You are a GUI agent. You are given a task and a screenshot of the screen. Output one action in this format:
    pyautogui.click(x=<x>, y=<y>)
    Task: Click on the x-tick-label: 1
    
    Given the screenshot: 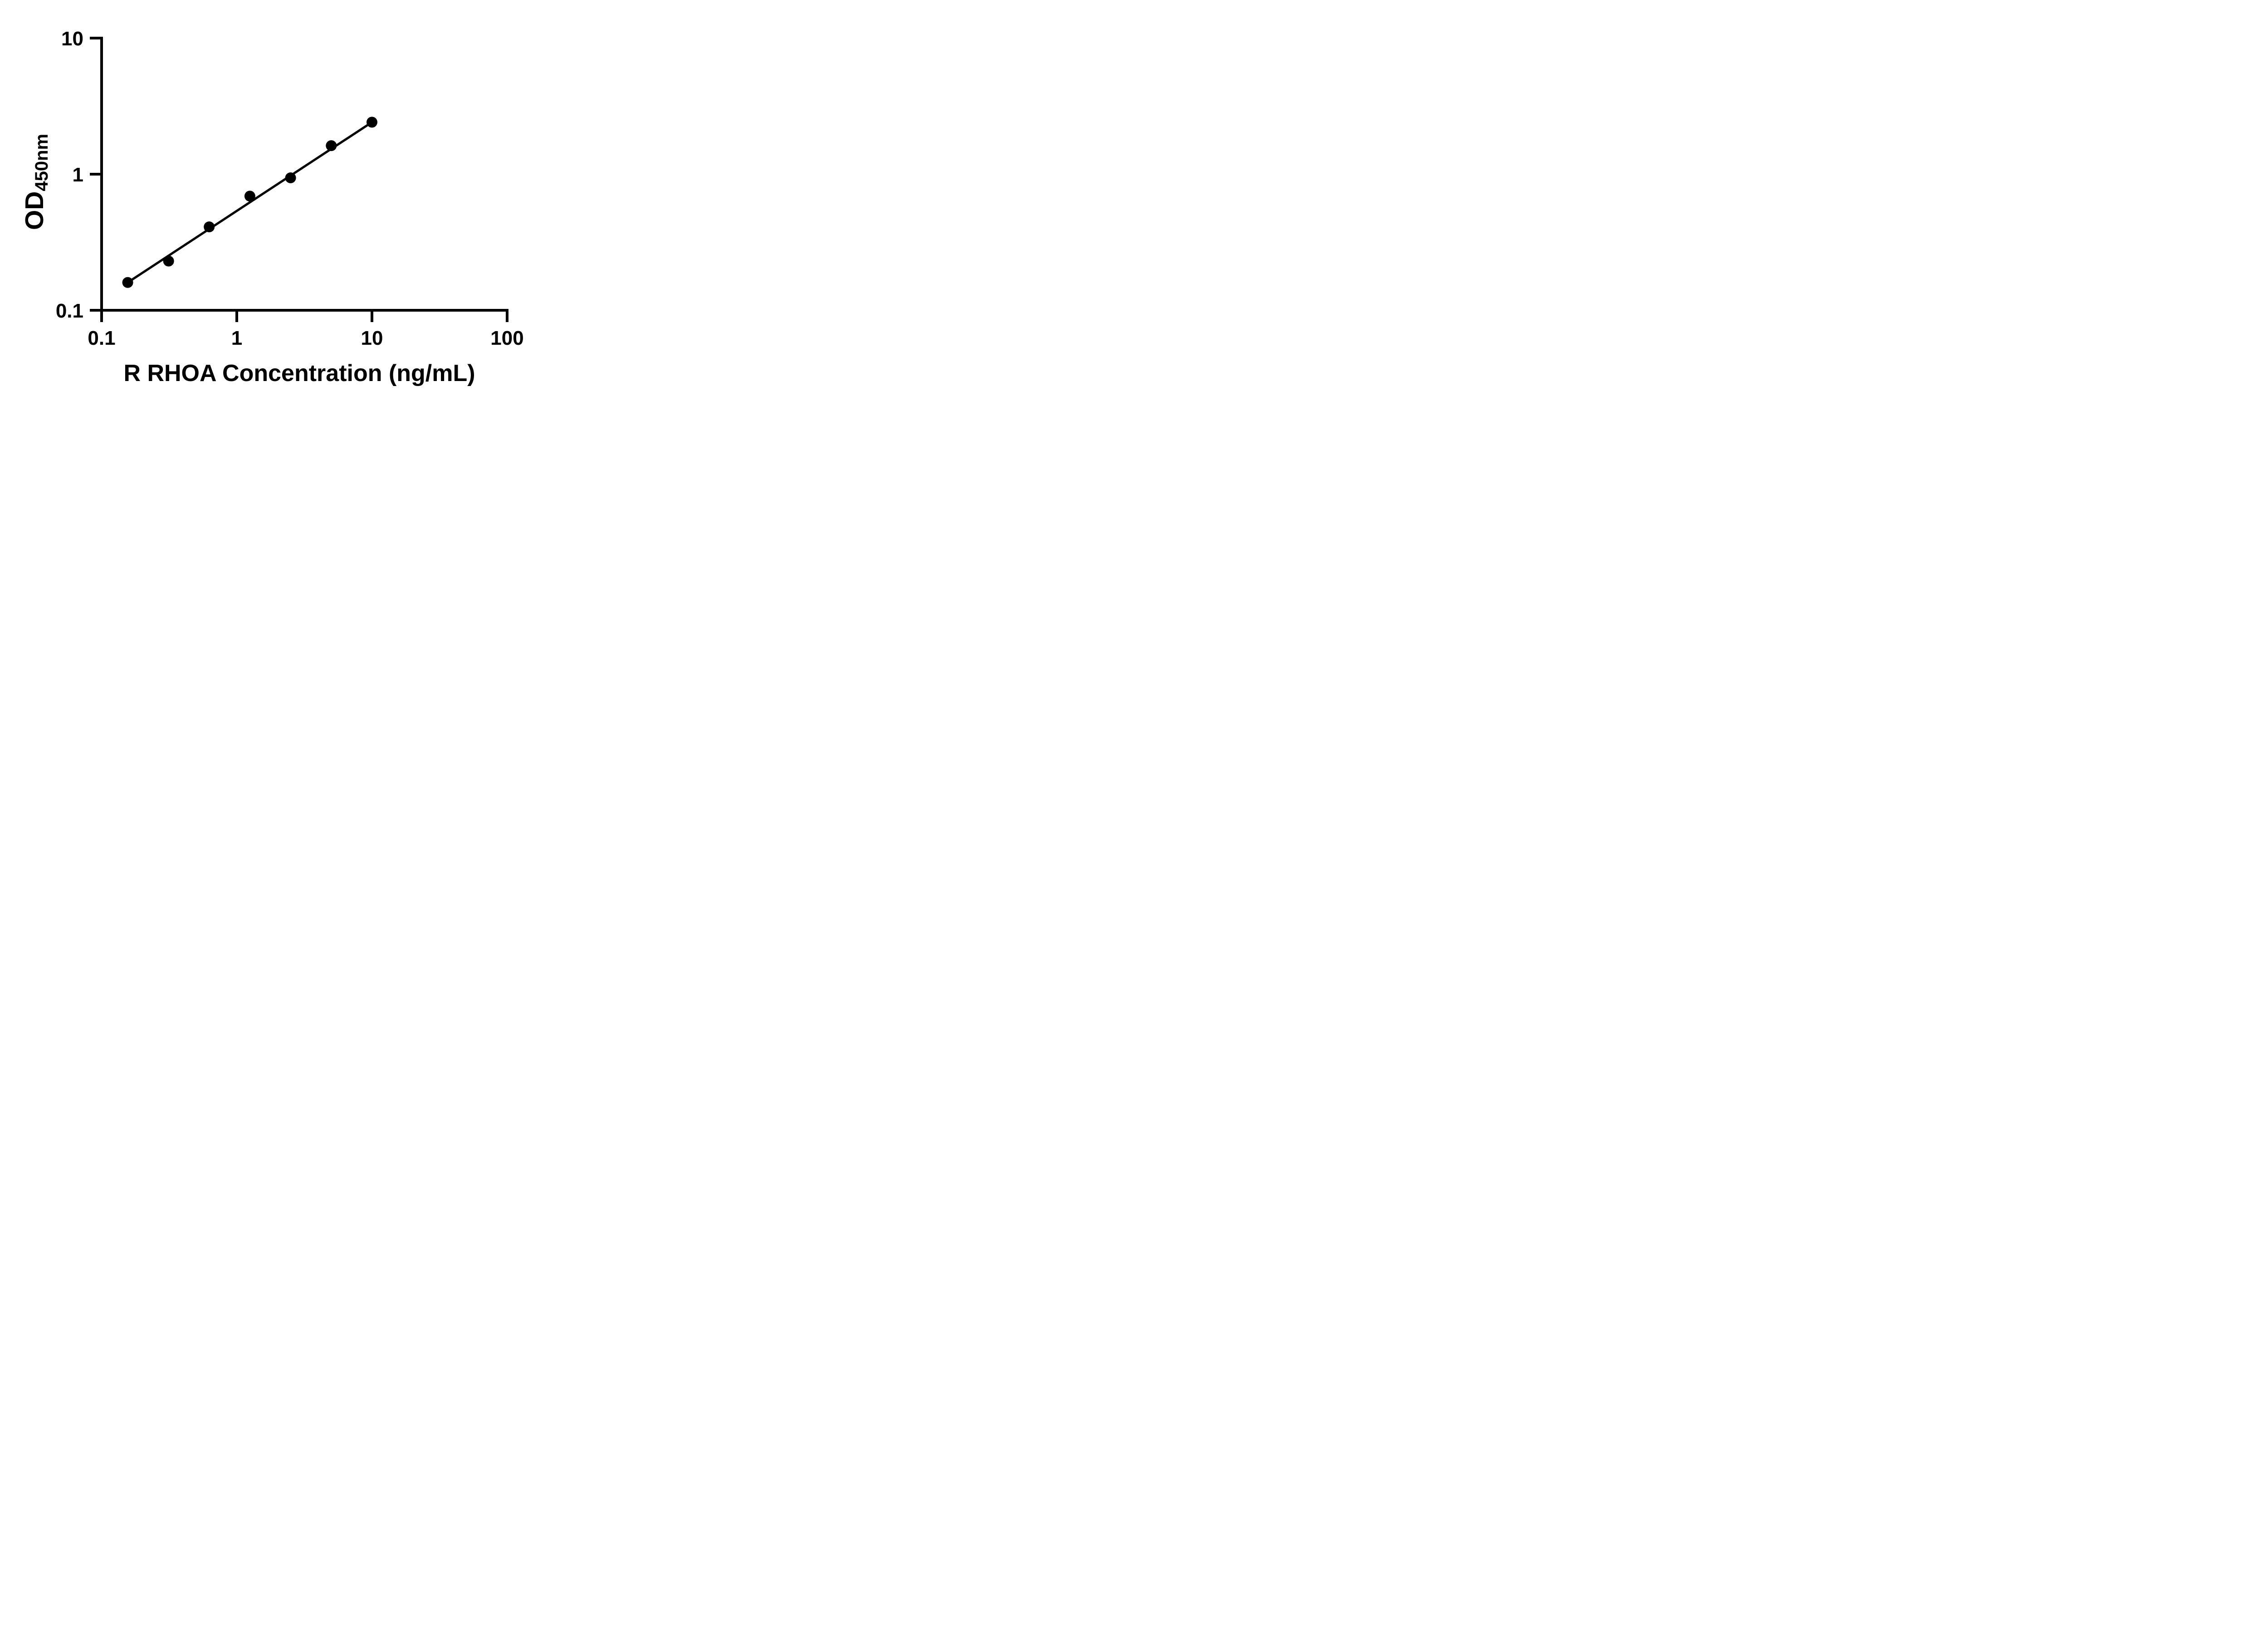 What is the action you would take?
    pyautogui.click(x=236, y=338)
    